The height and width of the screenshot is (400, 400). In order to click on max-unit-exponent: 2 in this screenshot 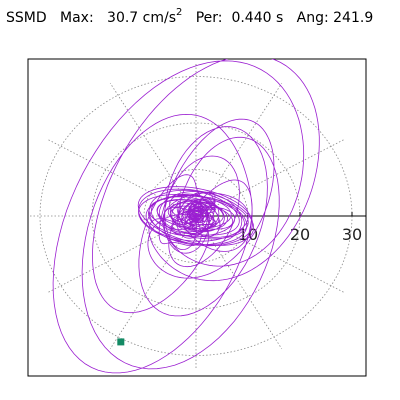, I will do `click(179, 12)`.